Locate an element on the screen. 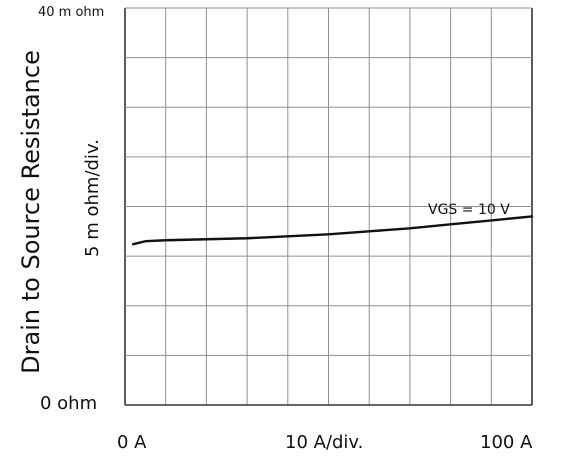 The image size is (561, 460). y-axis-label: Drain to Source Resistance is located at coordinates (31, 212).